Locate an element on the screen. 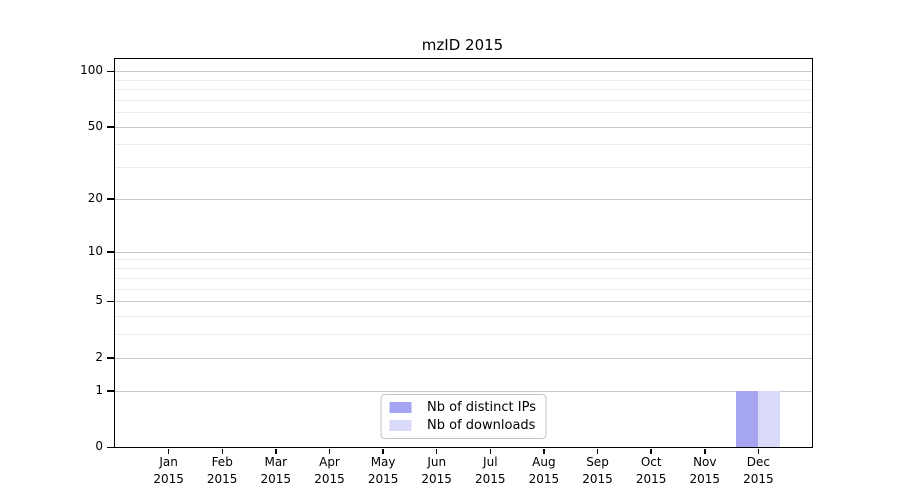 This screenshot has width=900, height=500. y-tick-label: 5 is located at coordinates (99, 300).